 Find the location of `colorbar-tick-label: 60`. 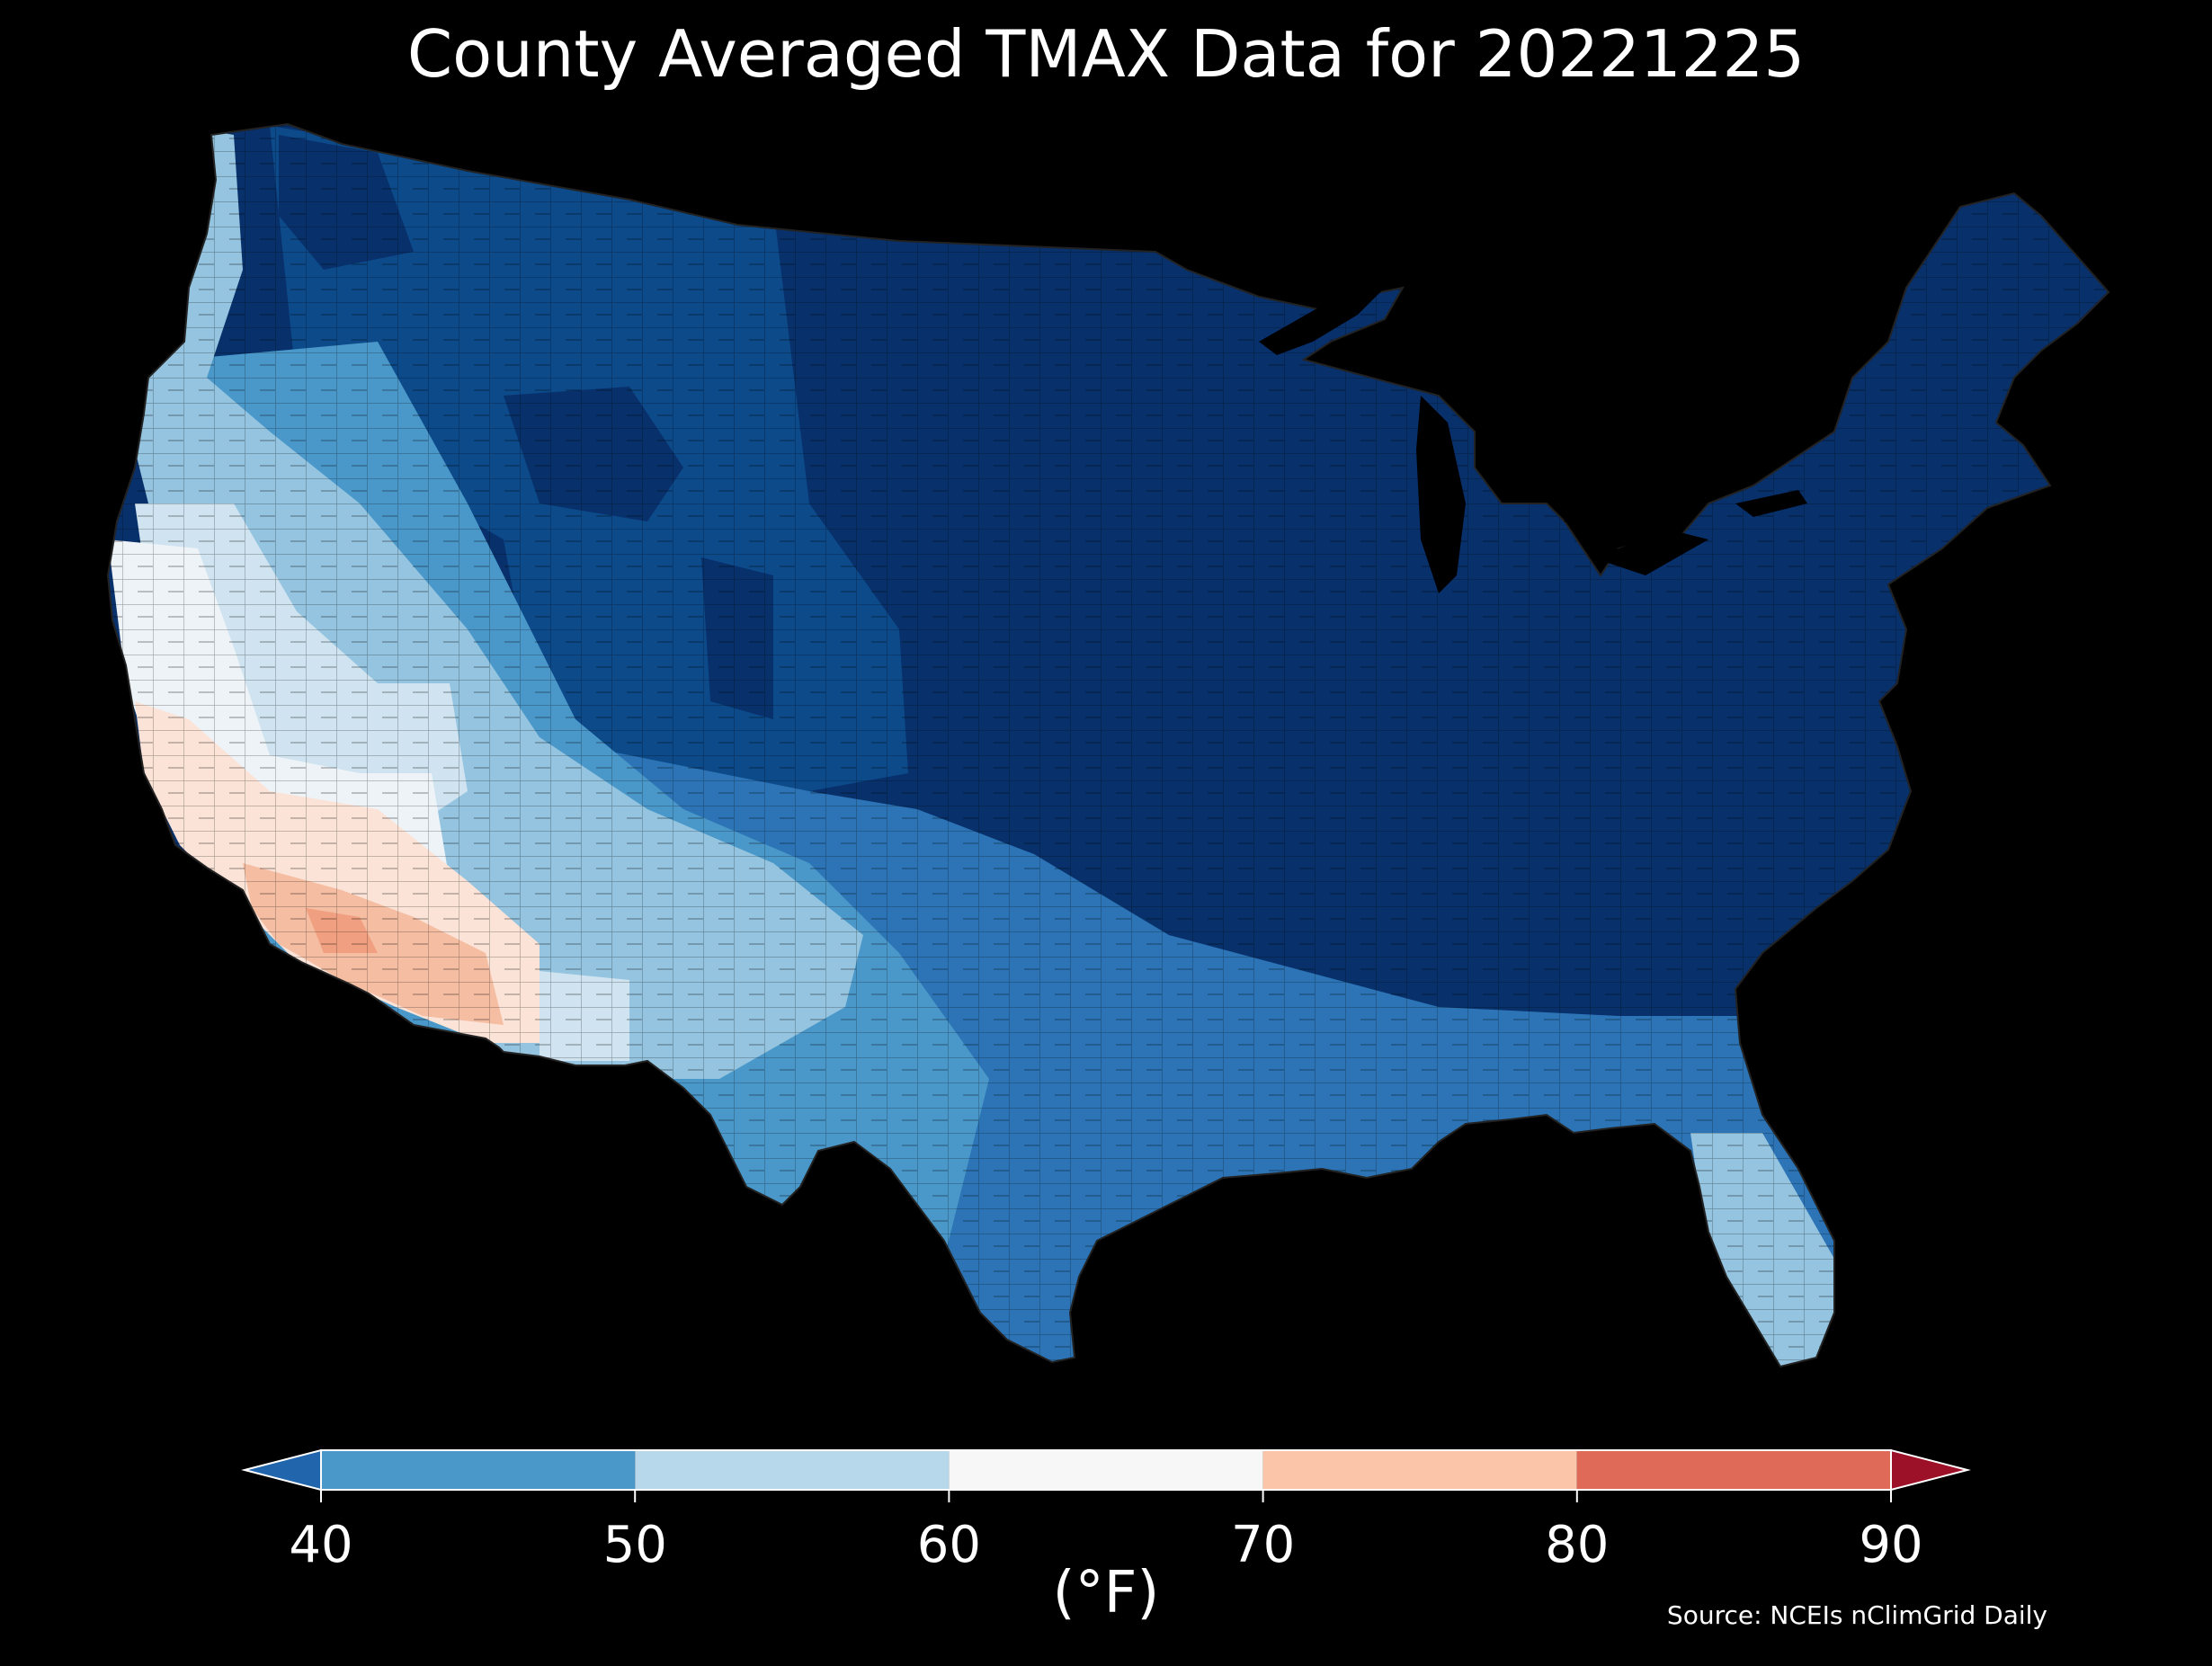

colorbar-tick-label: 60 is located at coordinates (949, 1545).